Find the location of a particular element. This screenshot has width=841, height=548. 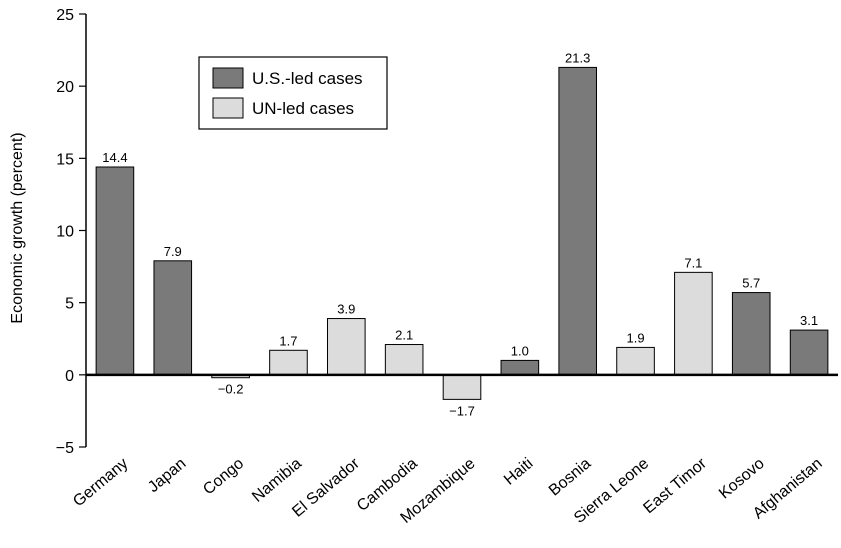

category-label: Congo is located at coordinates (223, 476).